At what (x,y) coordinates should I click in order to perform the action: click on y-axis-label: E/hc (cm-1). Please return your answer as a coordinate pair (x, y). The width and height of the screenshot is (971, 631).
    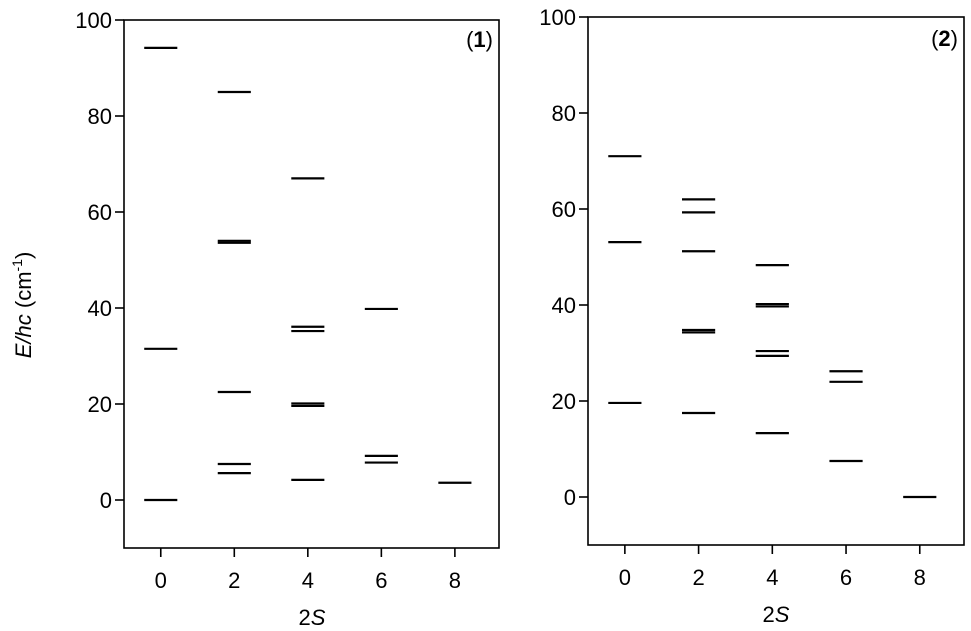
    Looking at the image, I should click on (22, 305).